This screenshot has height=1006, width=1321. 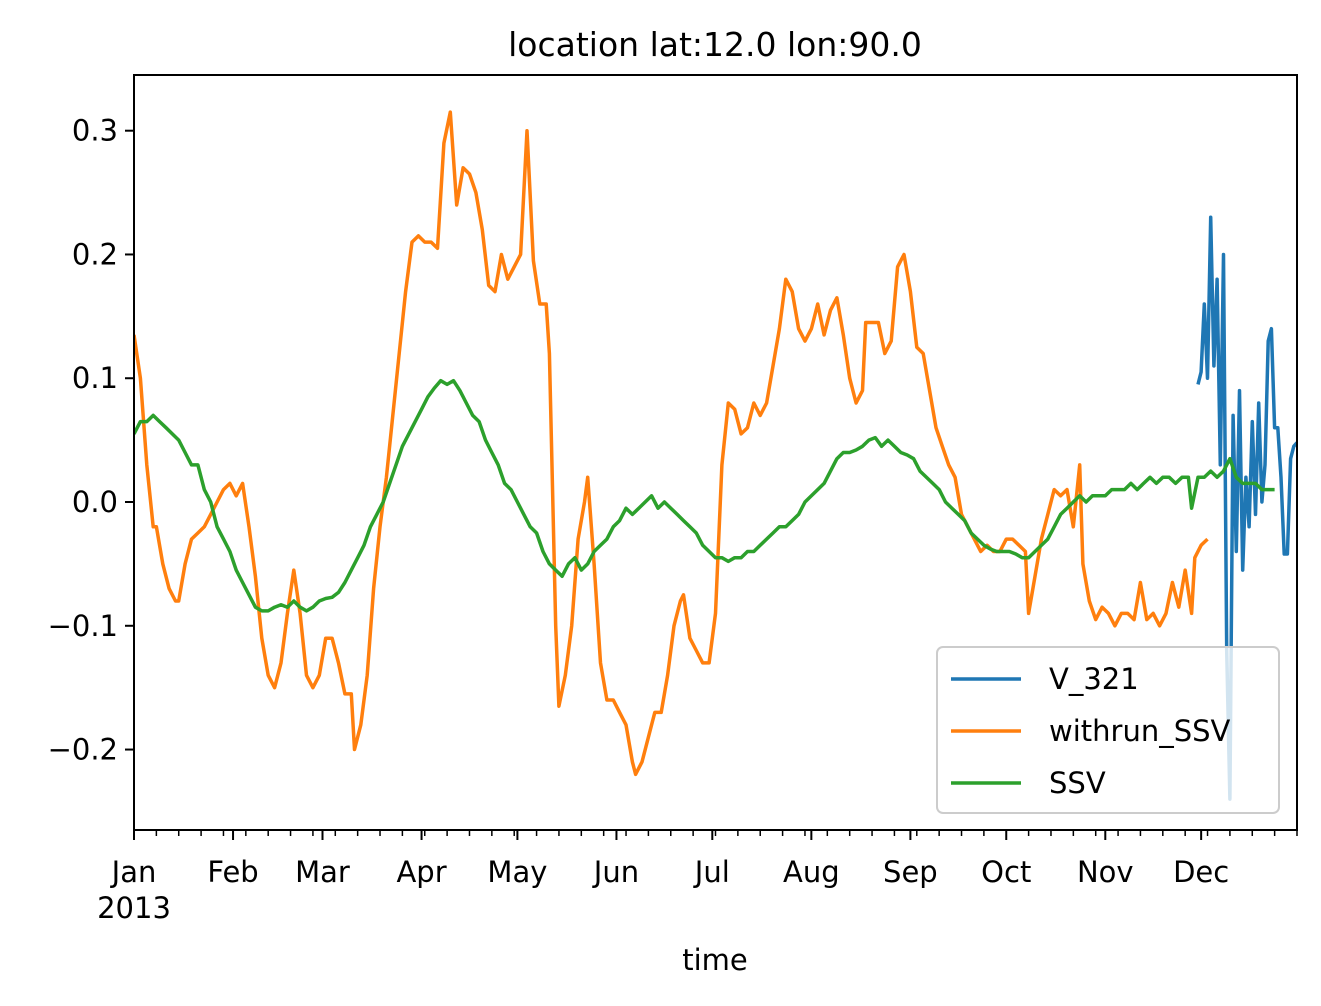 What do you see at coordinates (83, 626) in the screenshot?
I see `y-tick-label: −0.1` at bounding box center [83, 626].